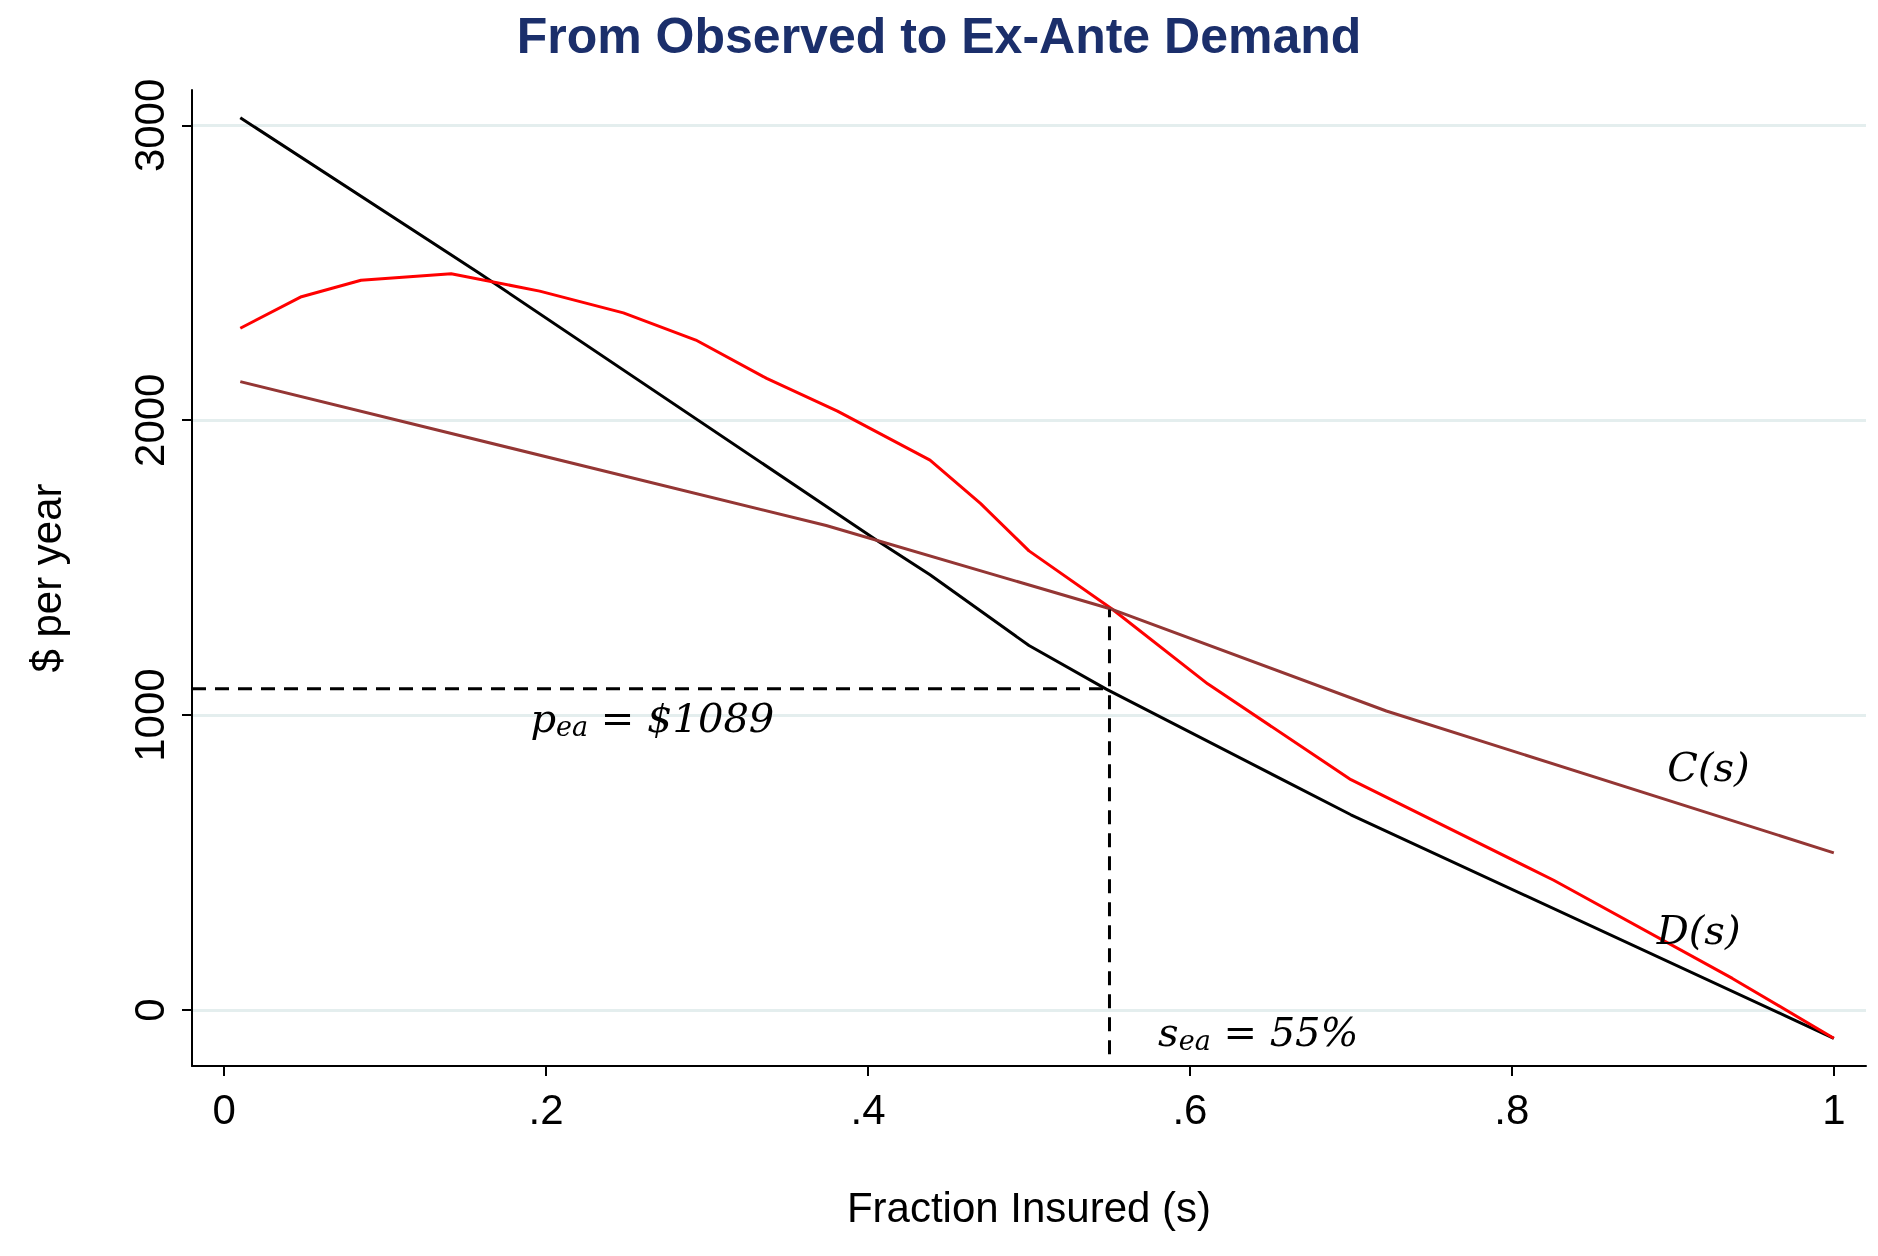 Image resolution: width=1878 pixels, height=1256 pixels. I want to click on x-tick-label: .4, so click(868, 1109).